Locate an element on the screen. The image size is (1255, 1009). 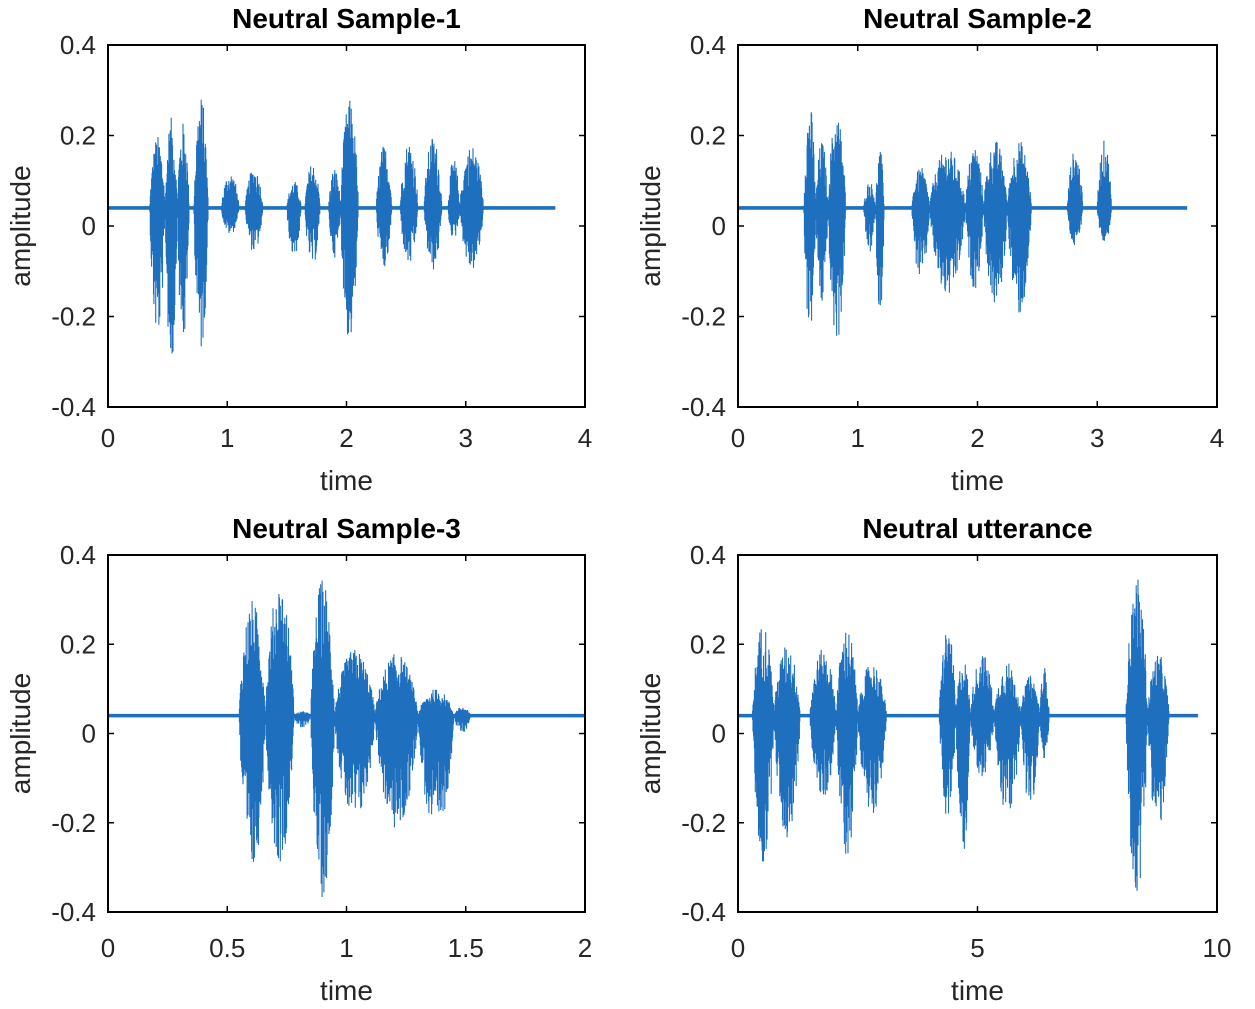
subplot-title: Neutral utterance is located at coordinates (977, 528).